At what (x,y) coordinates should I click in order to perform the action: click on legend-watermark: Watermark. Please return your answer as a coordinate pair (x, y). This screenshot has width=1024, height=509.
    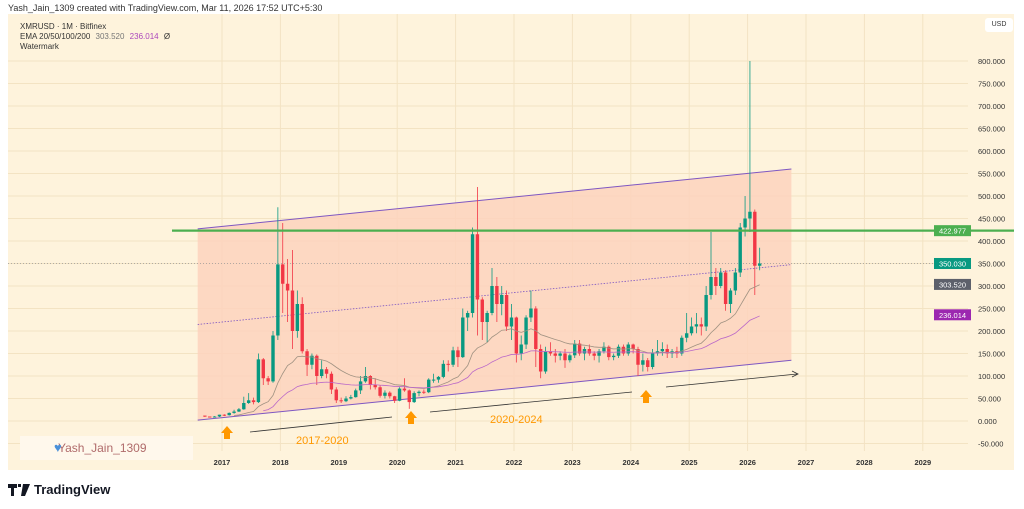
    Looking at the image, I should click on (39, 46).